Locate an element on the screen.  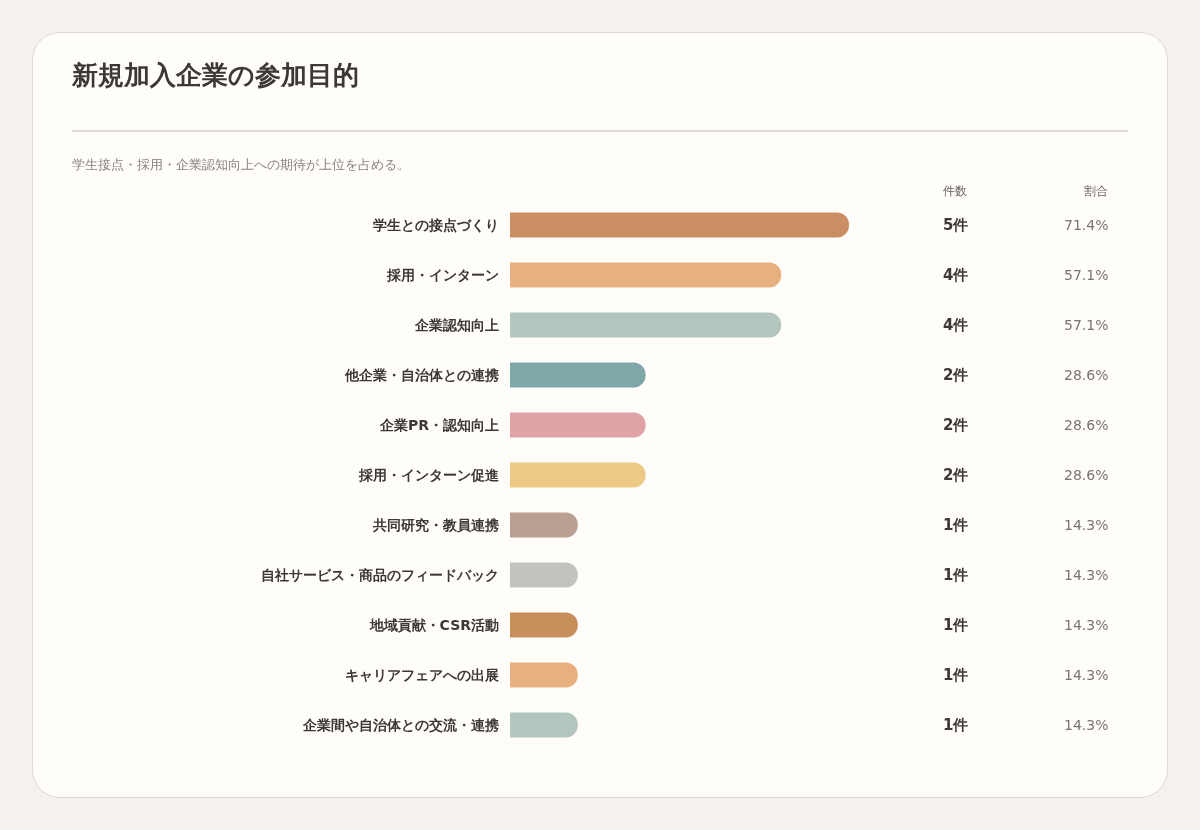
text: 件数 is located at coordinates (955, 191).